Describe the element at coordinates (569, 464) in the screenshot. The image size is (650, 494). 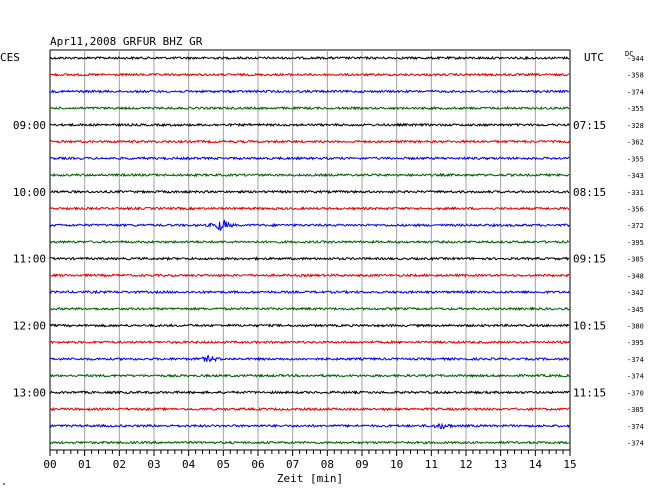
I see `x-tick-label: 15` at that location.